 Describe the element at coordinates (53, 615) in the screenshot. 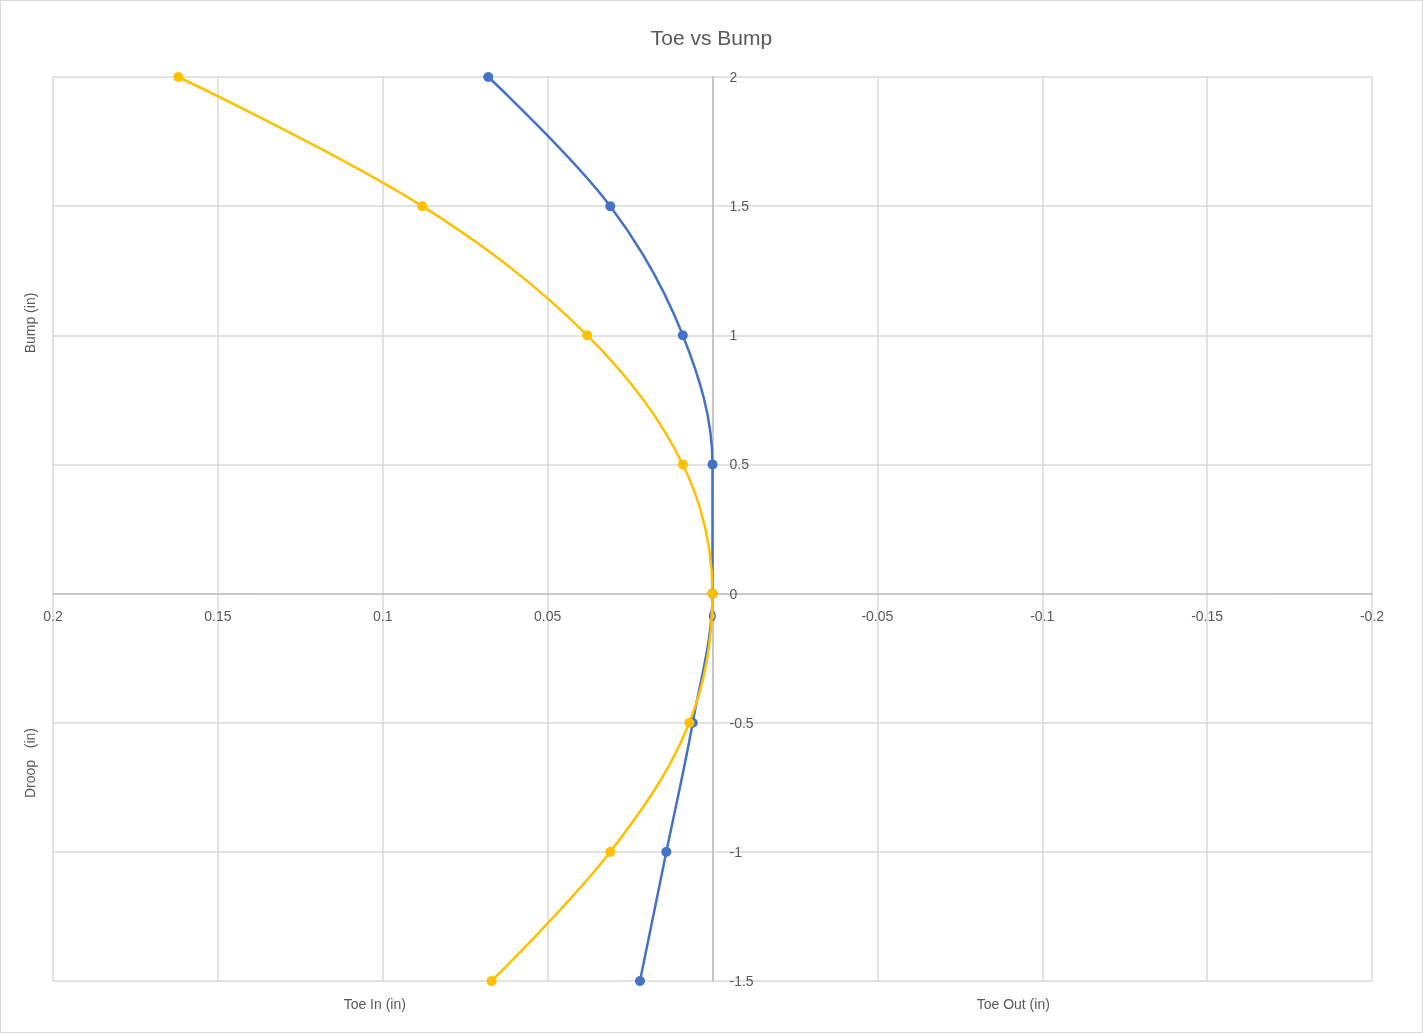

I see `x-tick-label: 0.2` at that location.